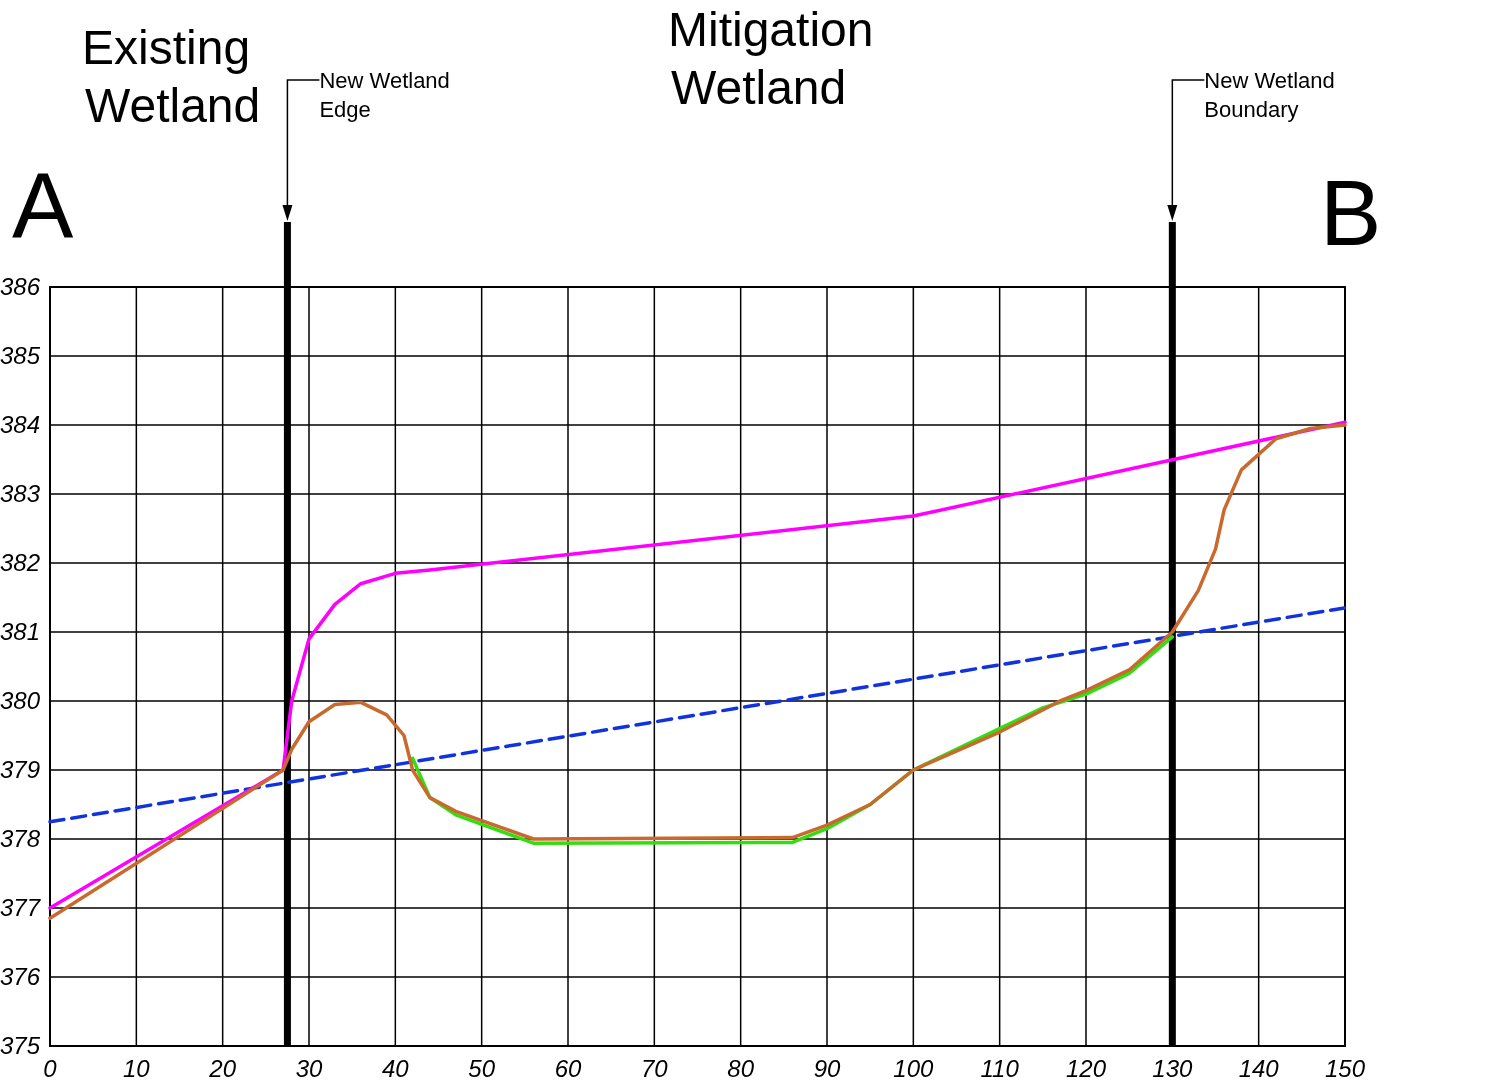 This screenshot has height=1083, width=1485. I want to click on y-tick-label: 382, so click(20, 562).